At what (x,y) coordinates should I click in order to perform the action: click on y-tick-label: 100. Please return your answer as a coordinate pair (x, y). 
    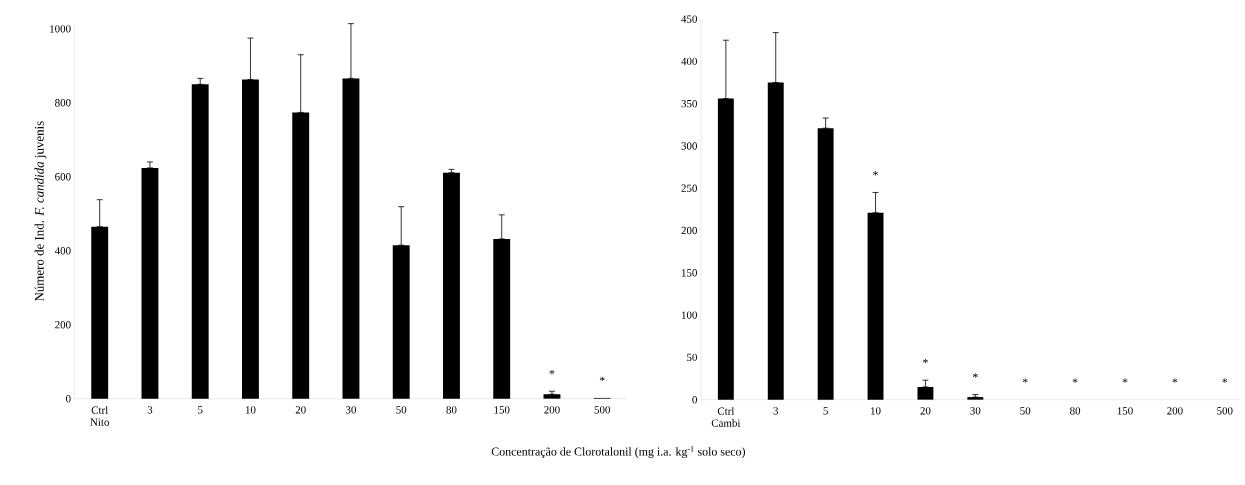
    Looking at the image, I should click on (689, 315).